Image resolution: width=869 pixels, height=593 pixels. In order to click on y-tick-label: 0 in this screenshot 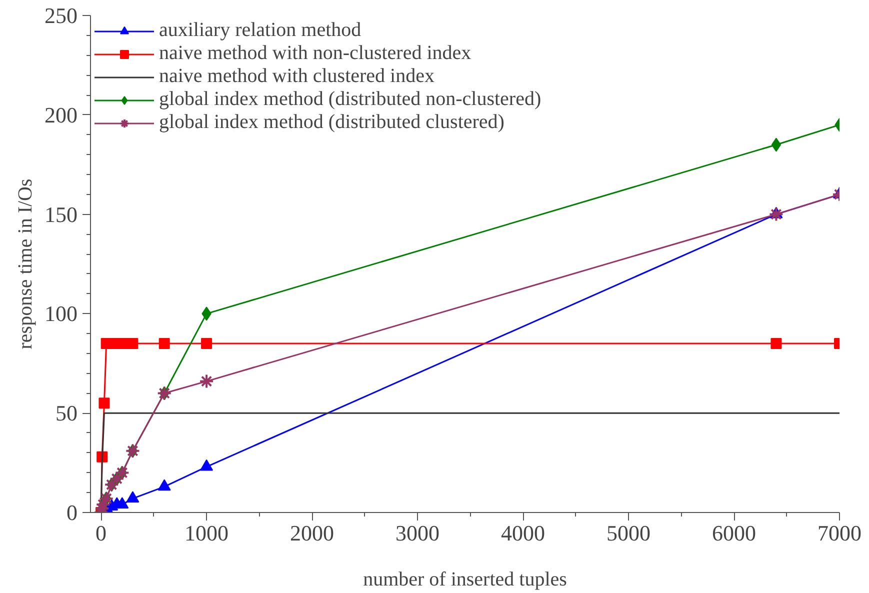, I will do `click(72, 512)`.